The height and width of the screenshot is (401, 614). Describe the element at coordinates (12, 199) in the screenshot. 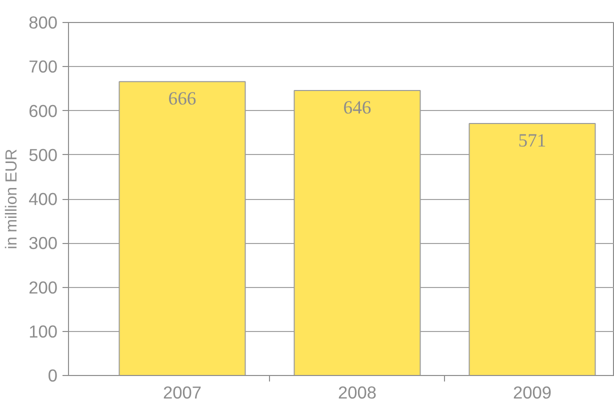

I see `y-axis-title: in million EUR` at that location.